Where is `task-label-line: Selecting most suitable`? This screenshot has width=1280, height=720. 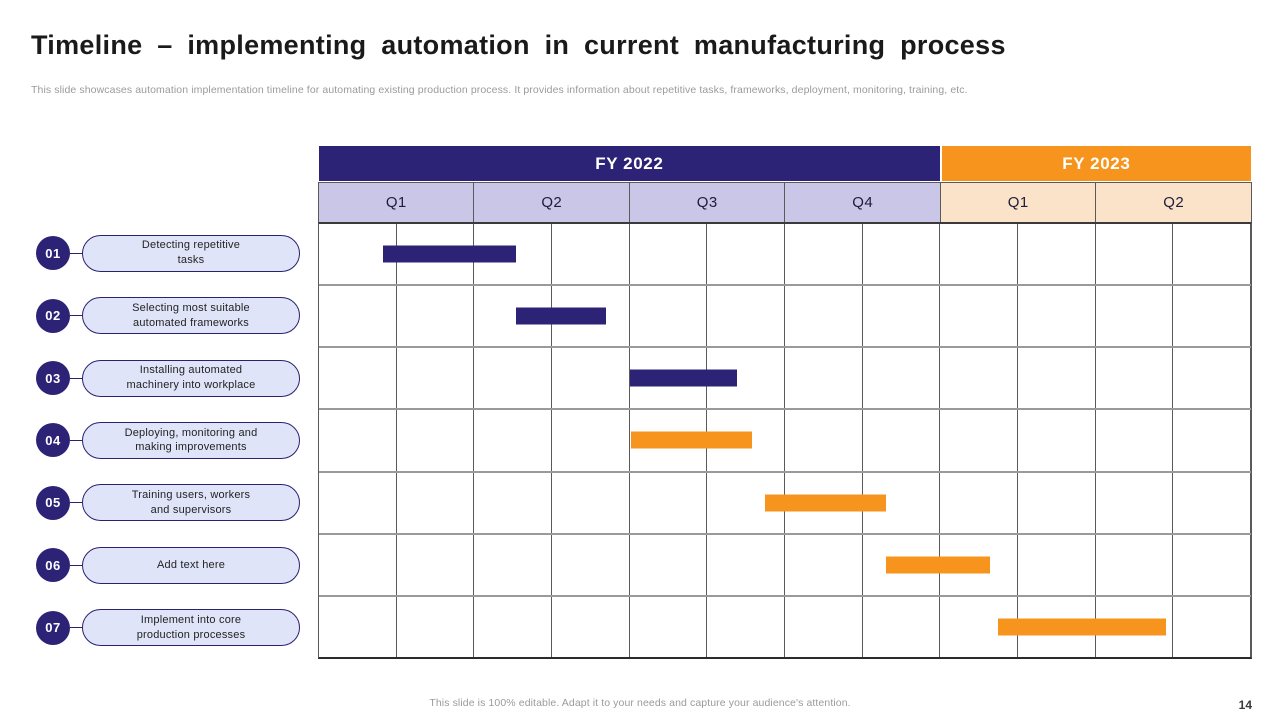 task-label-line: Selecting most suitable is located at coordinates (191, 307).